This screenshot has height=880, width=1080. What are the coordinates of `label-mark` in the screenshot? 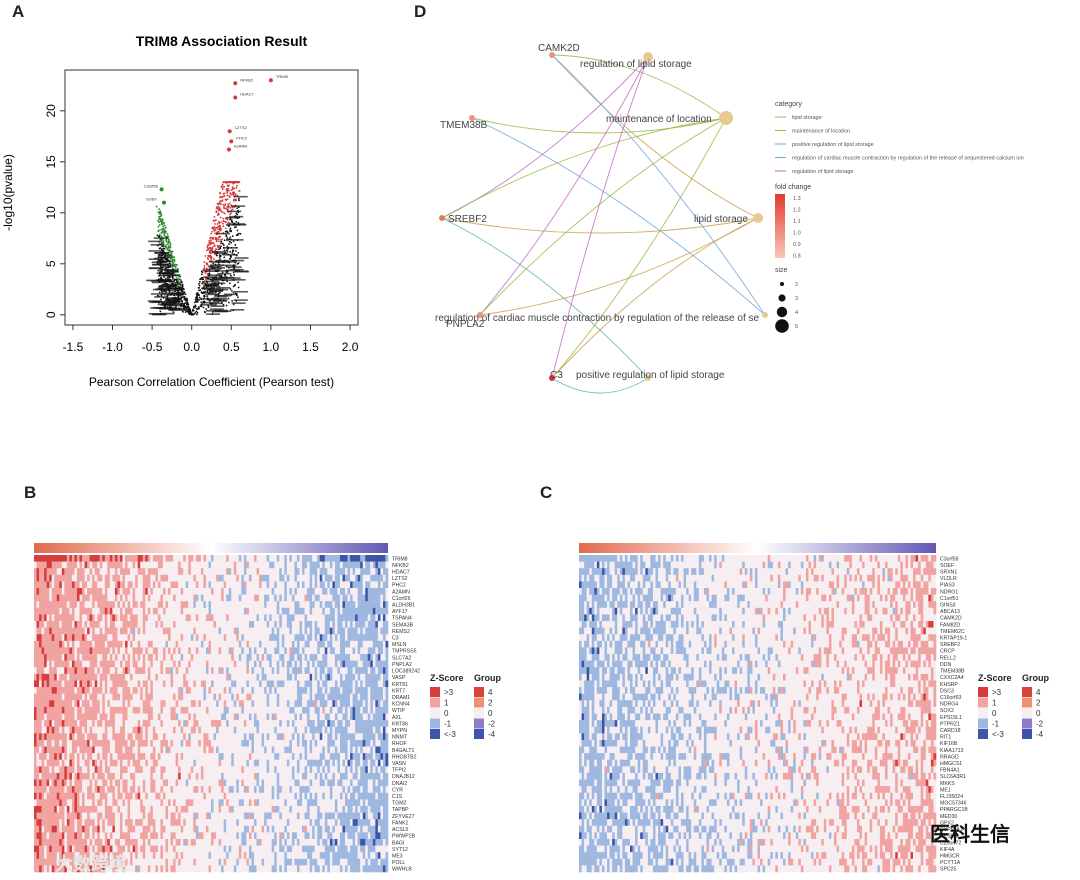 It's located at (214, 300).